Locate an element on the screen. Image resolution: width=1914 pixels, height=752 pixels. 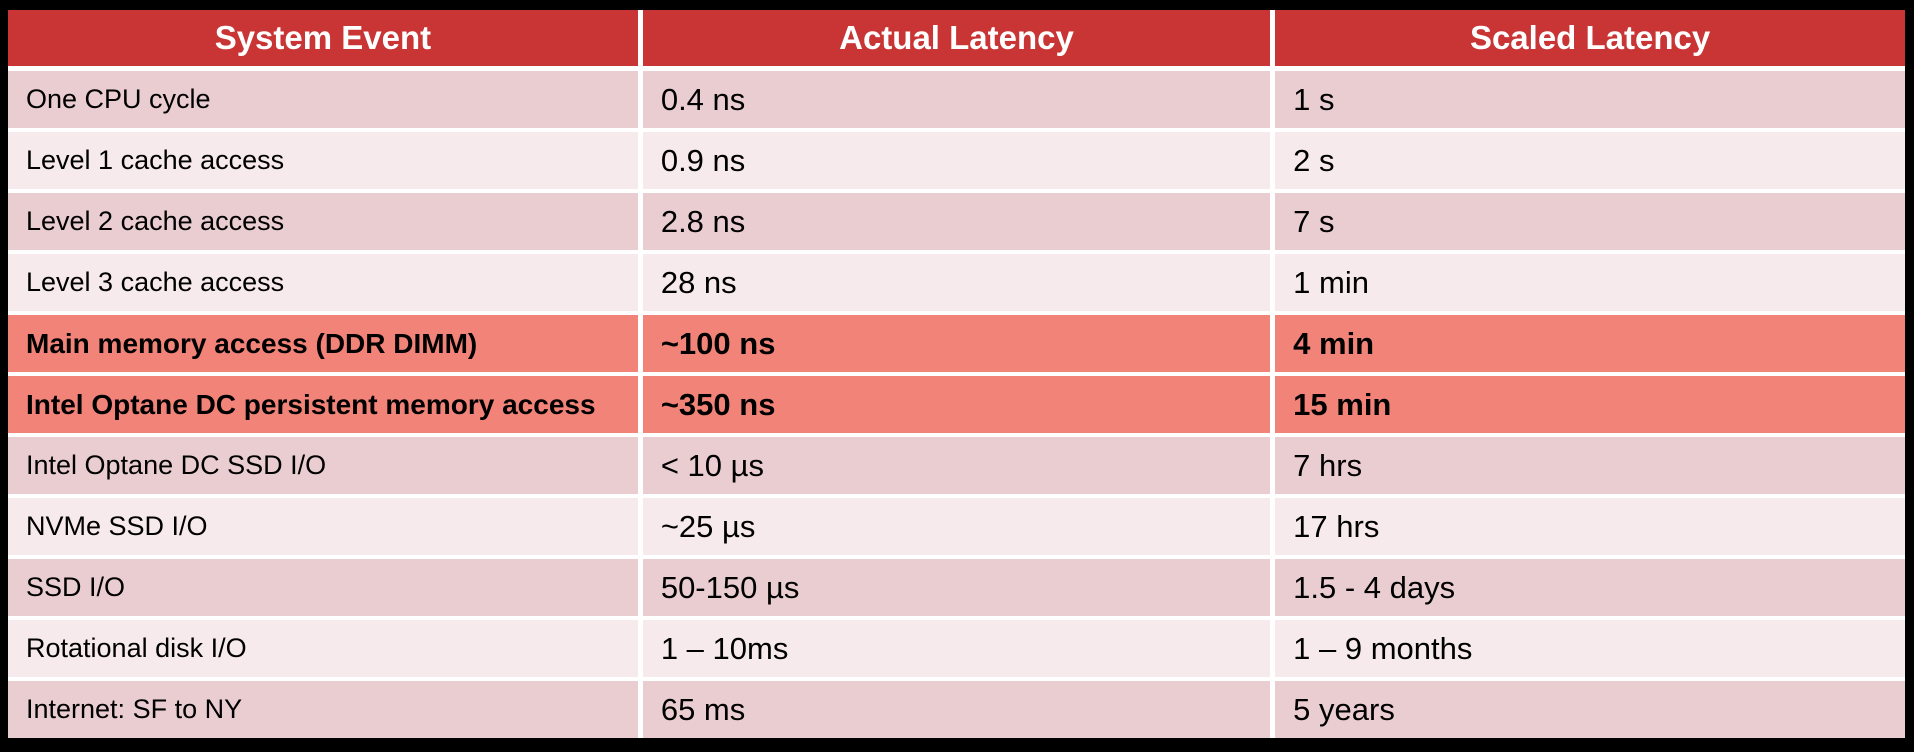
cell-actual-latency: < 10 µs is located at coordinates (958, 466).